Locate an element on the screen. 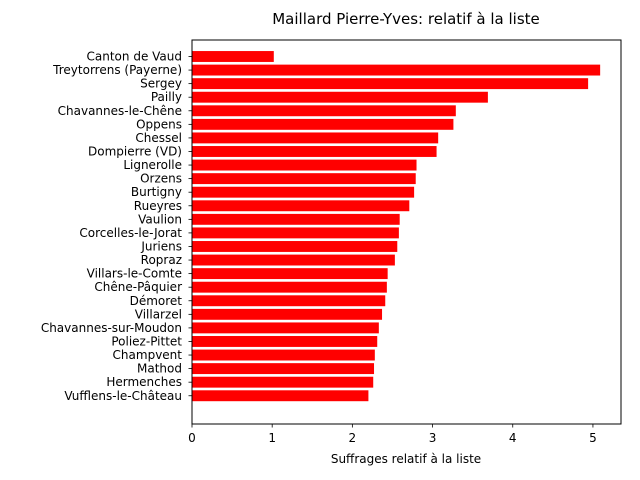 This screenshot has width=640, height=480. y-tick-label: Chessel is located at coordinates (158, 138).